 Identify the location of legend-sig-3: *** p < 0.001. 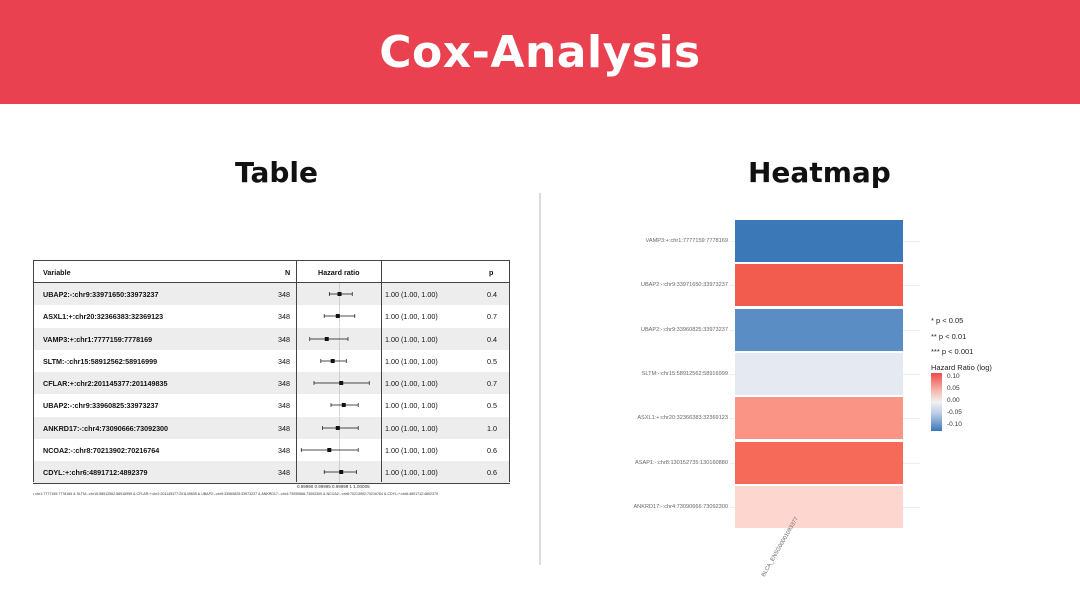
(952, 351).